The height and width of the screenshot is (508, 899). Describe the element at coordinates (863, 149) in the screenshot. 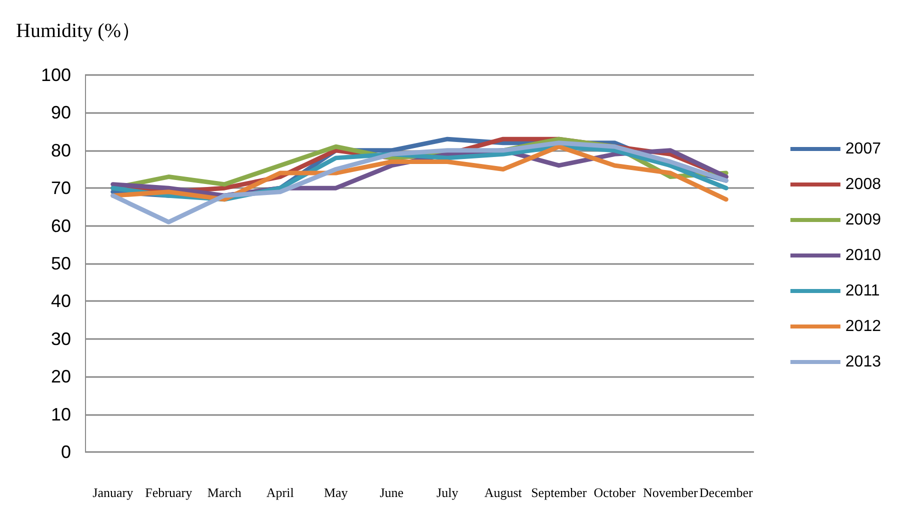

I see `legend-label: 2007` at that location.